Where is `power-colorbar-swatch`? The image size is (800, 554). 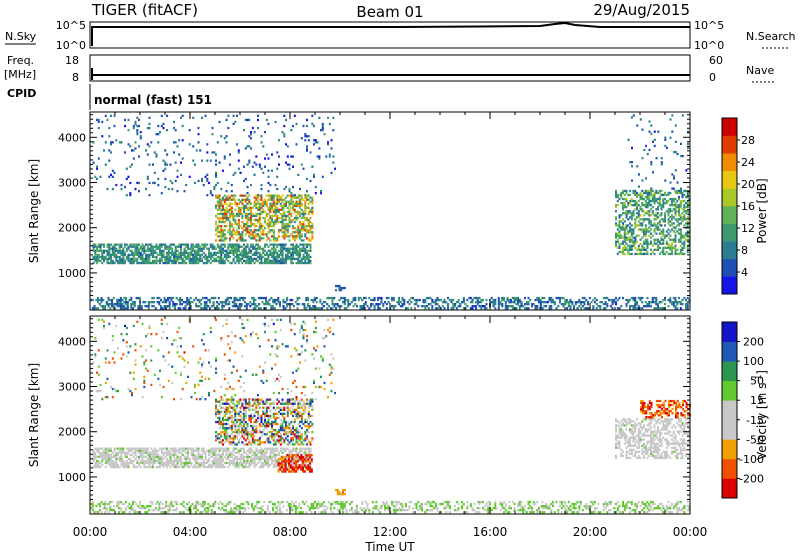
power-colorbar-swatch is located at coordinates (729, 285).